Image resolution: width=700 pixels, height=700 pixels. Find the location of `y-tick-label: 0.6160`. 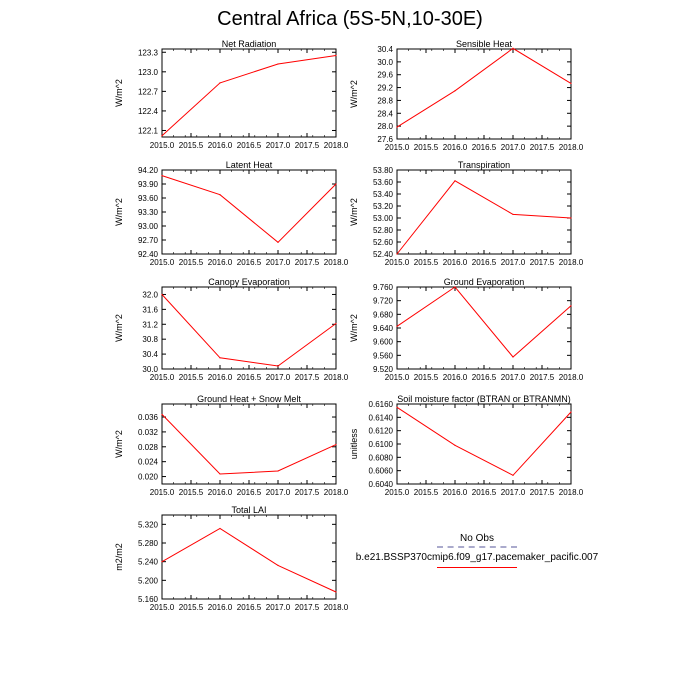

y-tick-label: 0.6160 is located at coordinates (381, 404).